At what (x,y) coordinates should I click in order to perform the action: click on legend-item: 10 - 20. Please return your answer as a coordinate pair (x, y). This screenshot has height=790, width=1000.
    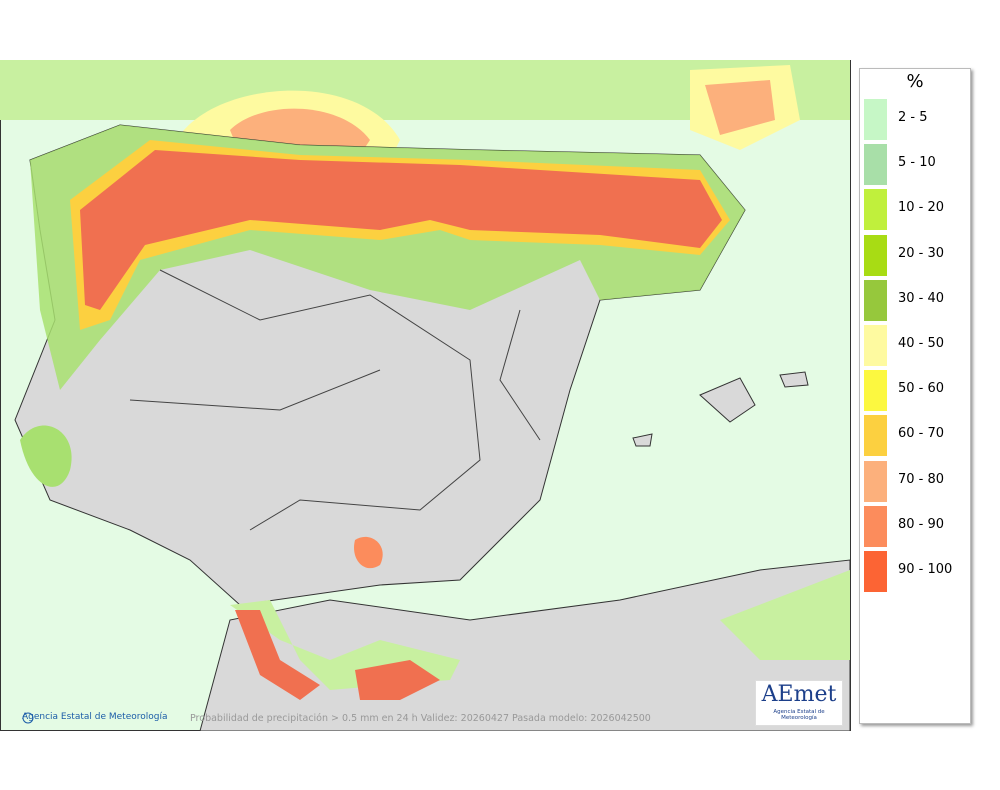
    Looking at the image, I should click on (915, 209).